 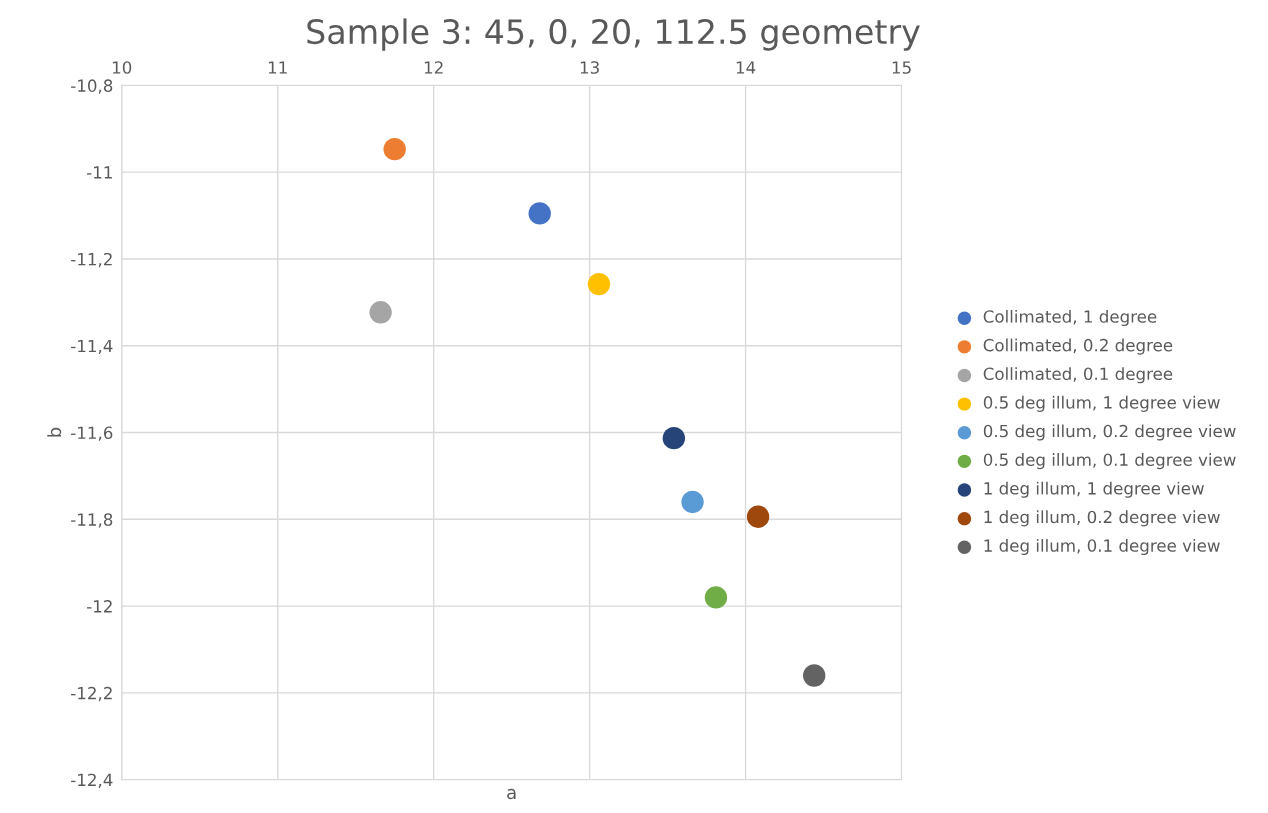 What do you see at coordinates (511, 794) in the screenshot?
I see `x-axis-title: a` at bounding box center [511, 794].